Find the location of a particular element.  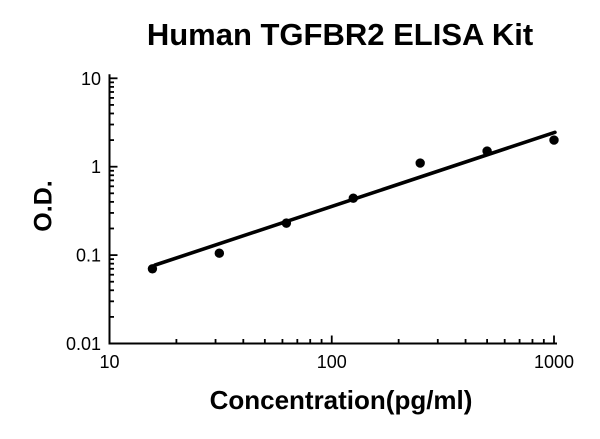

y-tick-label: 10 is located at coordinates (91, 79).